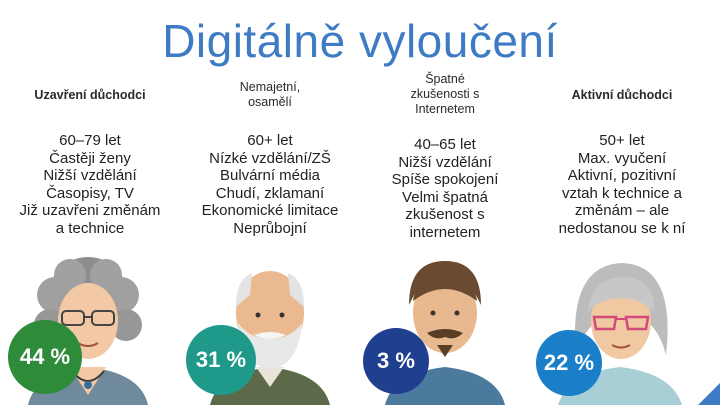 The image size is (720, 405). What do you see at coordinates (622, 210) in the screenshot?
I see `desc-line: změnám – ale` at bounding box center [622, 210].